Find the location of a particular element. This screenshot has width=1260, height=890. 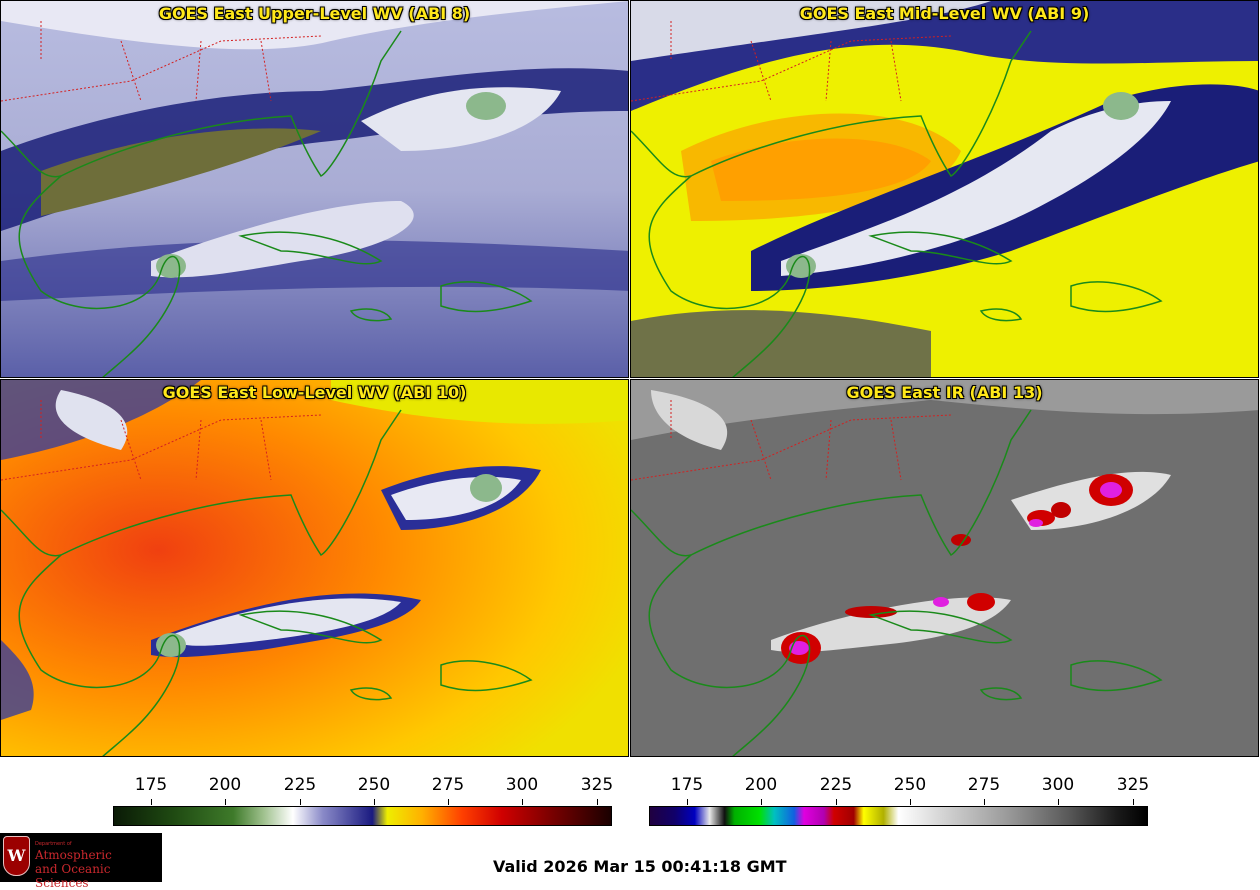

crest-icon: W is located at coordinates (16, 856).